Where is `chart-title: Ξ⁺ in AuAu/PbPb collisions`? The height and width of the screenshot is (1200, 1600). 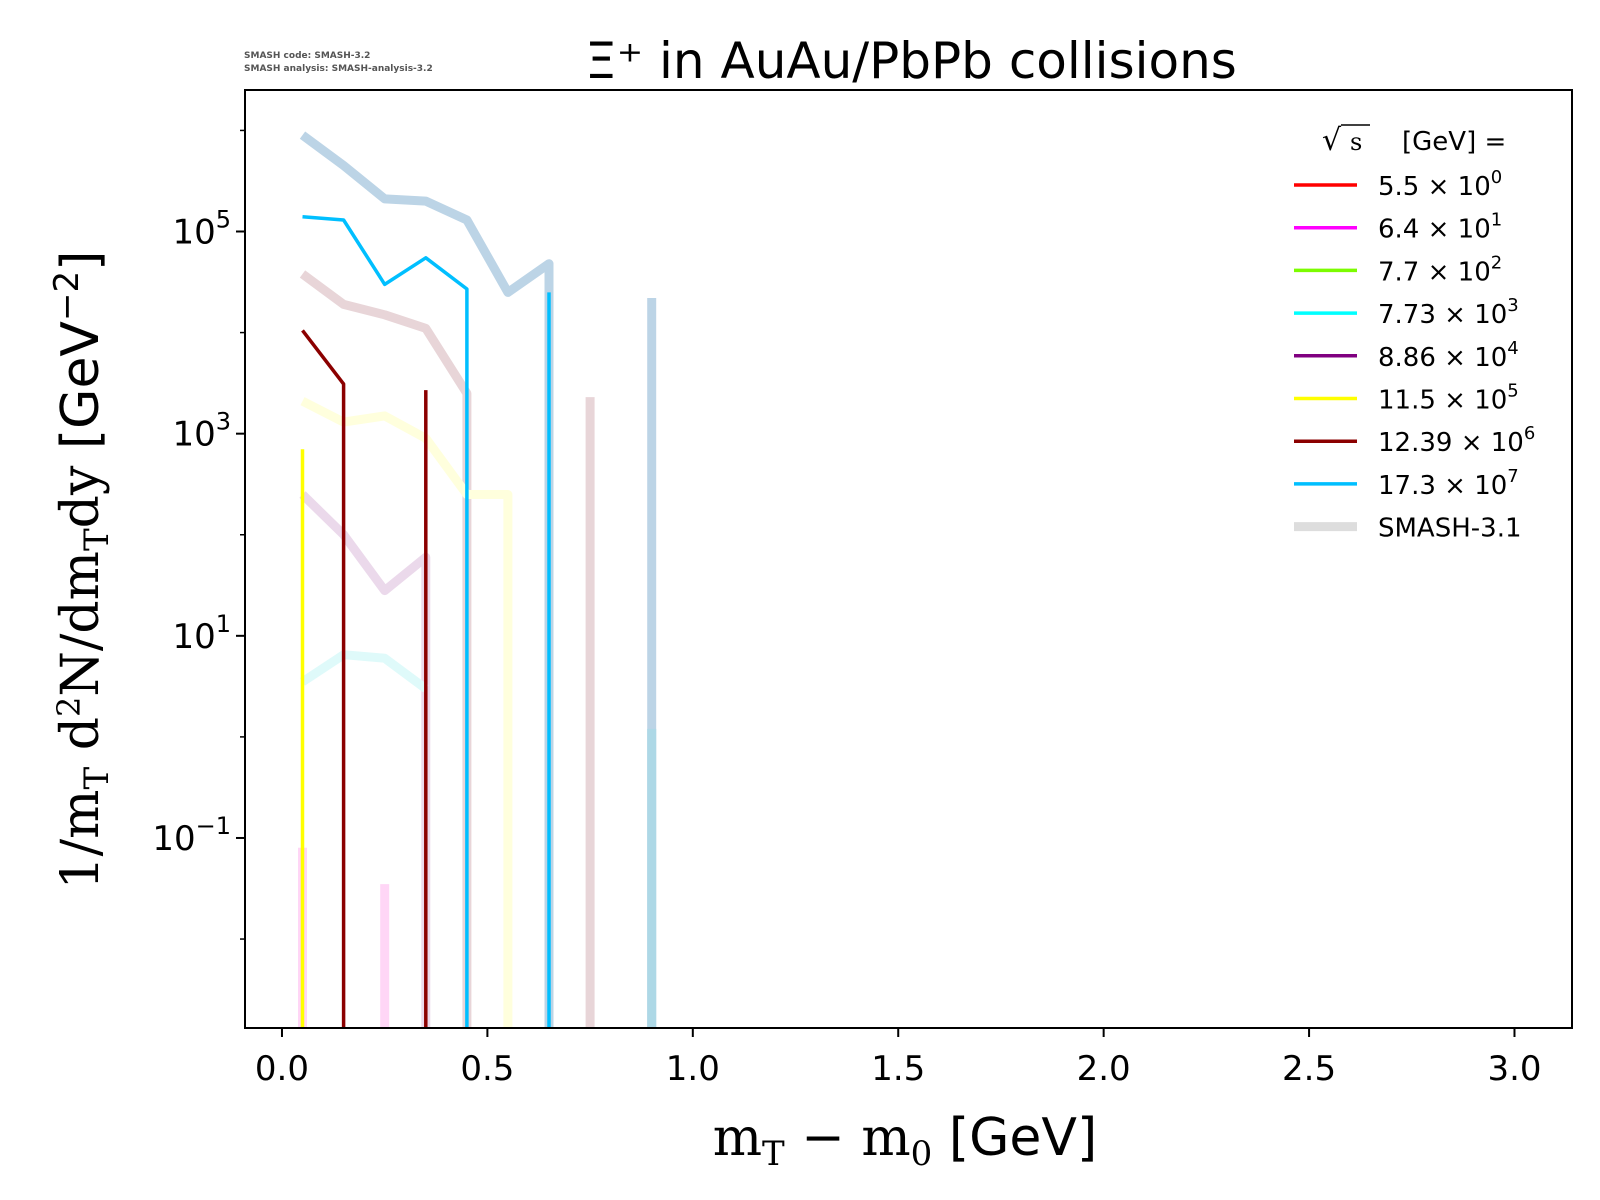
chart-title: Ξ⁺ in AuAu/PbPb collisions is located at coordinates (911, 61).